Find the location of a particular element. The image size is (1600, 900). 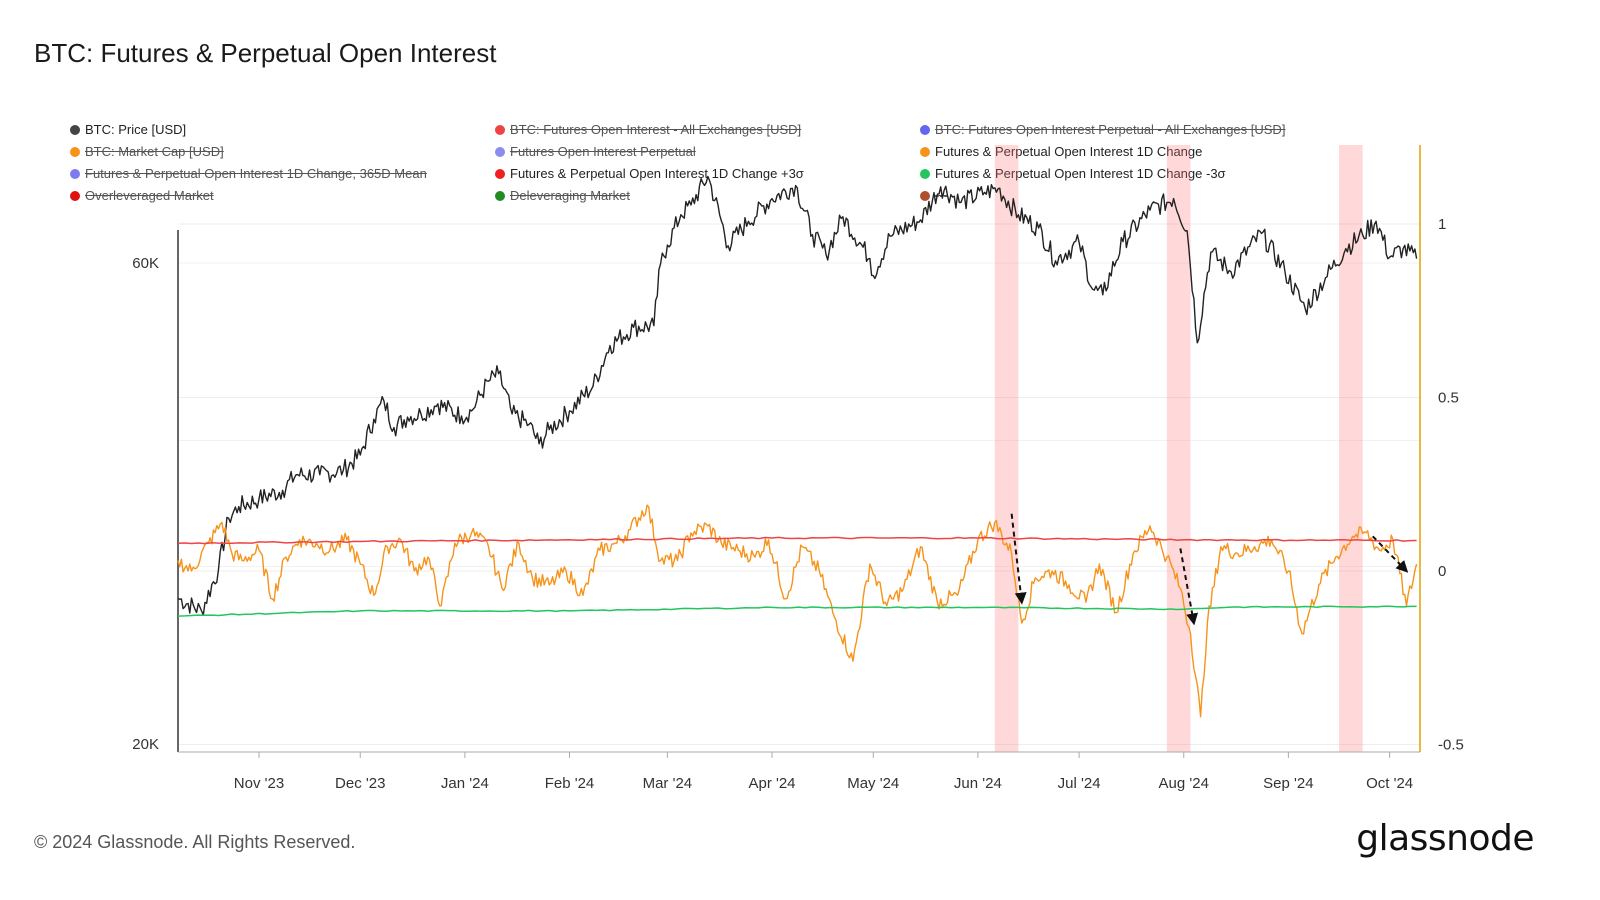

right-tick-label: -0.5 is located at coordinates (1451, 745).